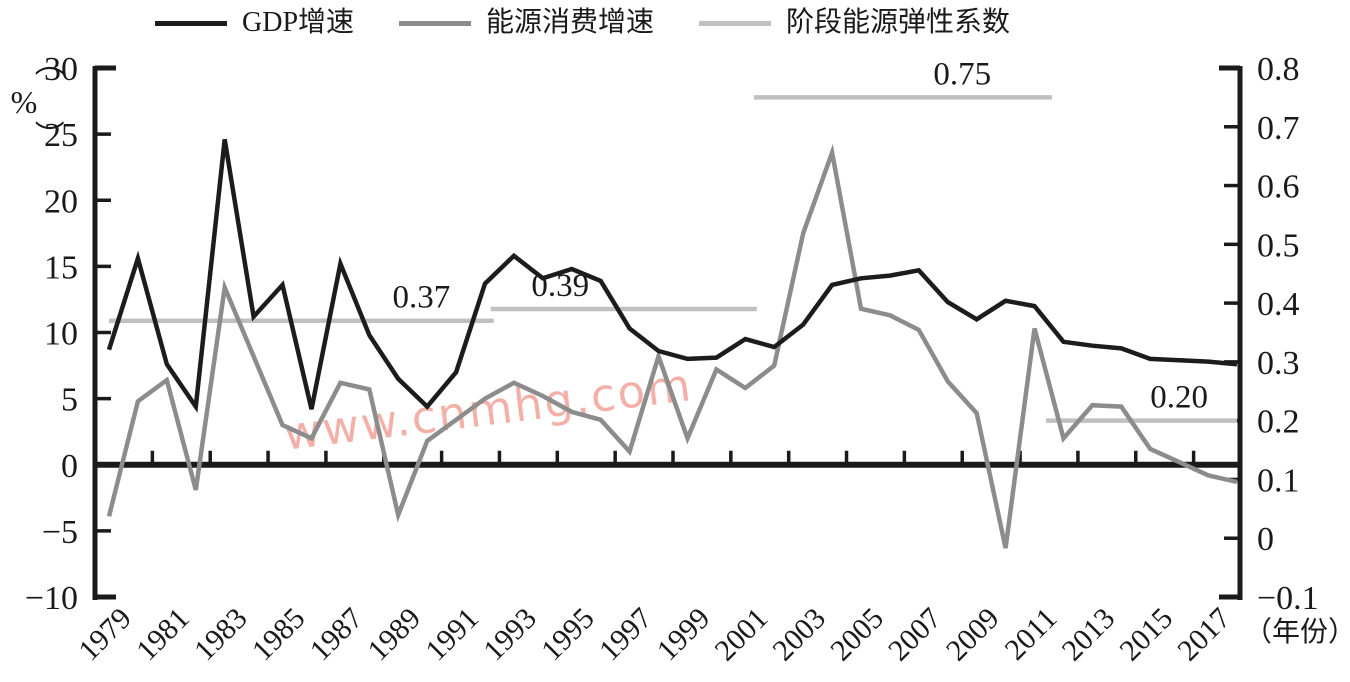 The height and width of the screenshot is (682, 1350). I want to click on legend-swatch-elasticity-line-icon, so click(735, 23).